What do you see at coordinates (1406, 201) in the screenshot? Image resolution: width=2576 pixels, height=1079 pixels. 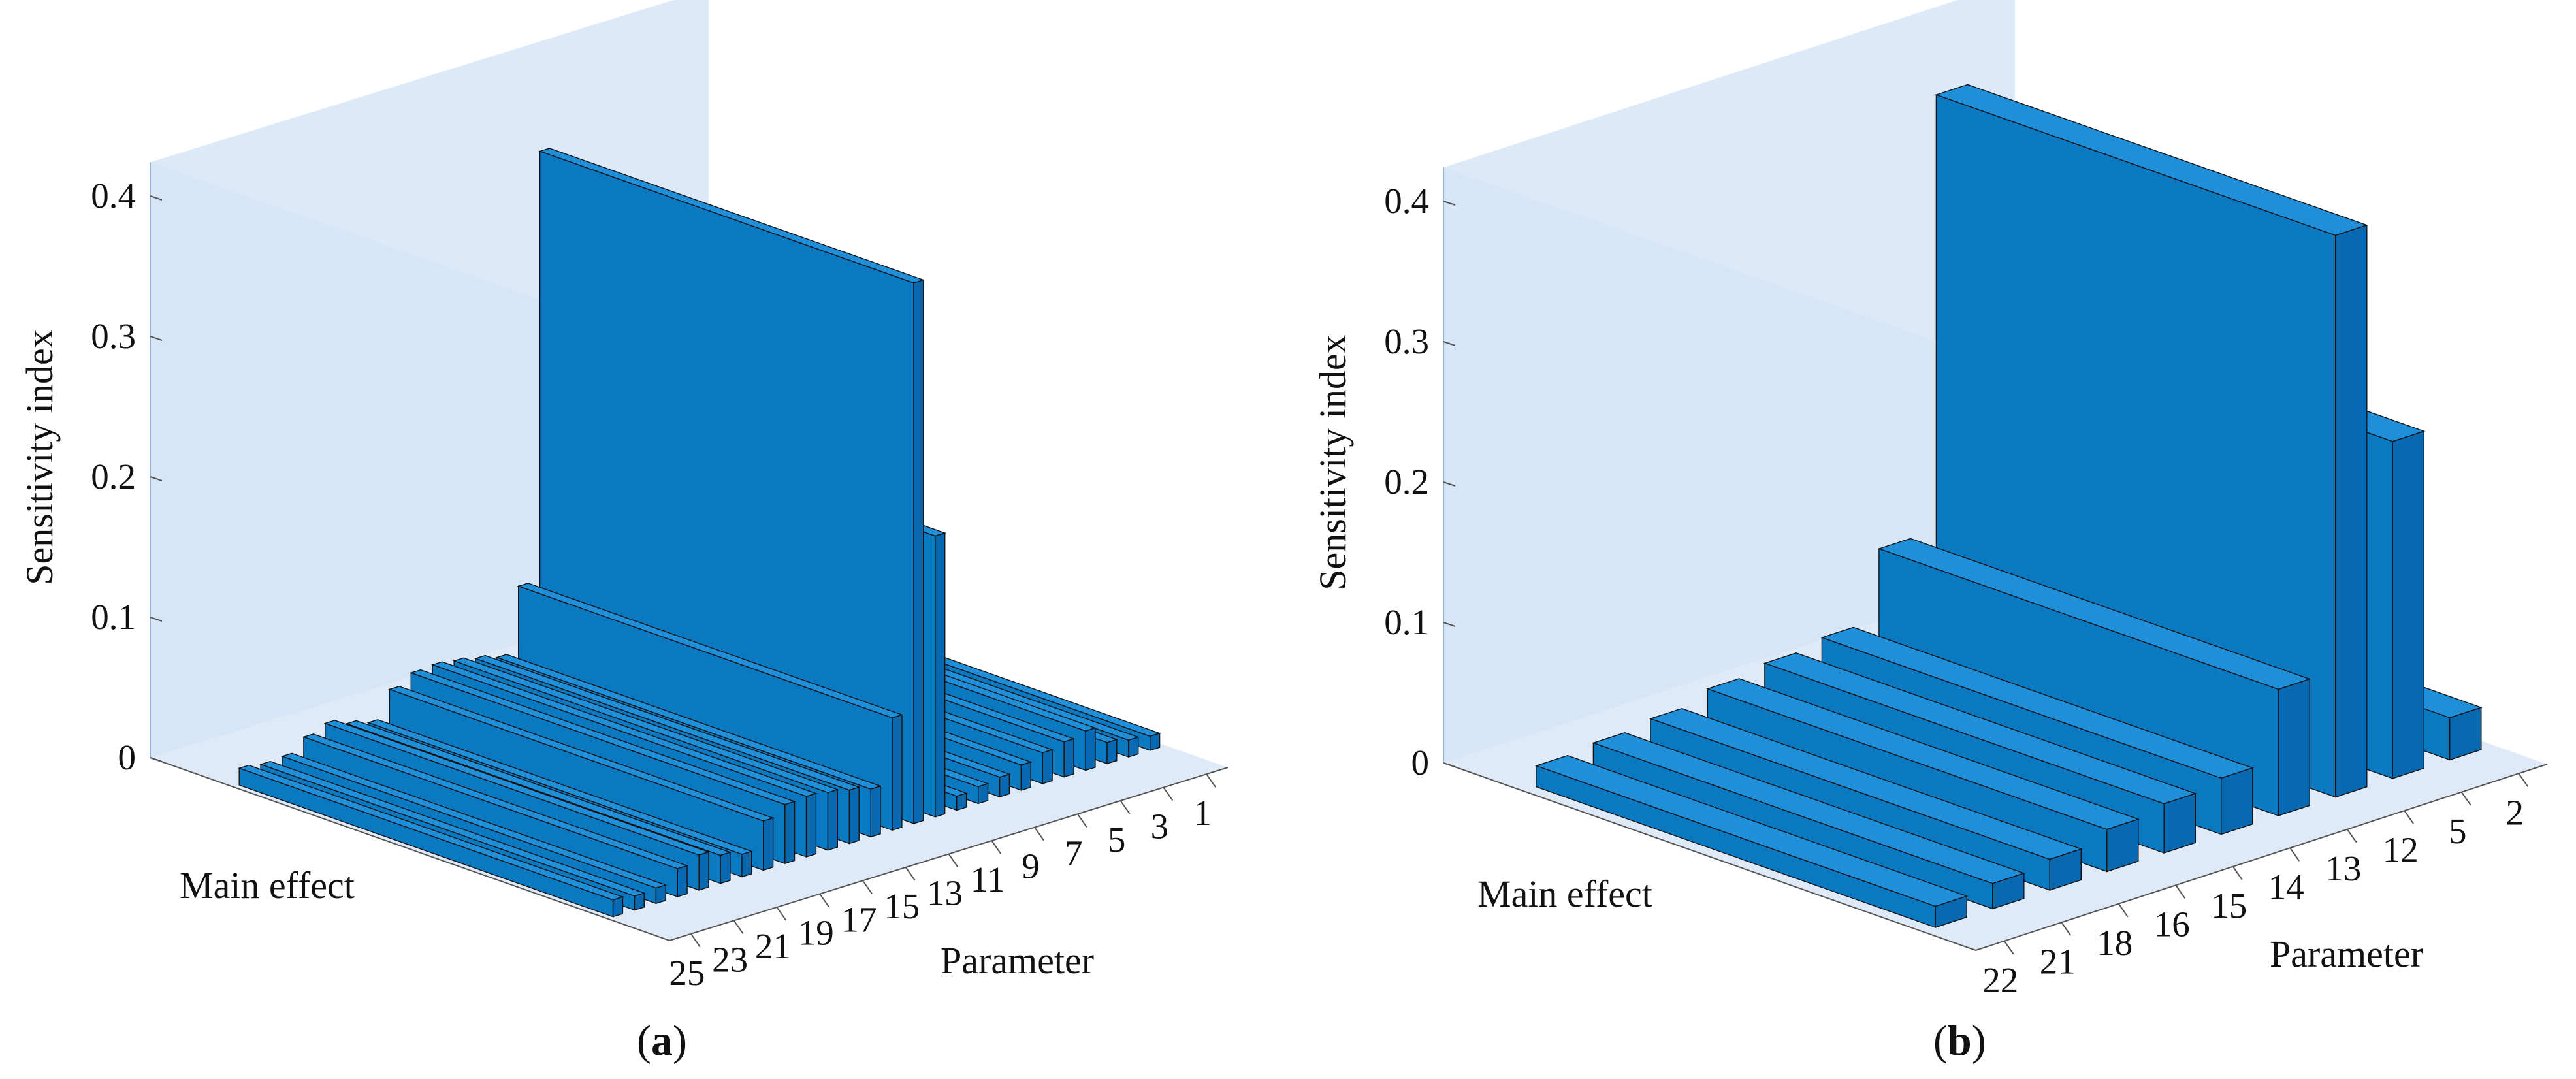 I see `z-tick-label: 0.4` at bounding box center [1406, 201].